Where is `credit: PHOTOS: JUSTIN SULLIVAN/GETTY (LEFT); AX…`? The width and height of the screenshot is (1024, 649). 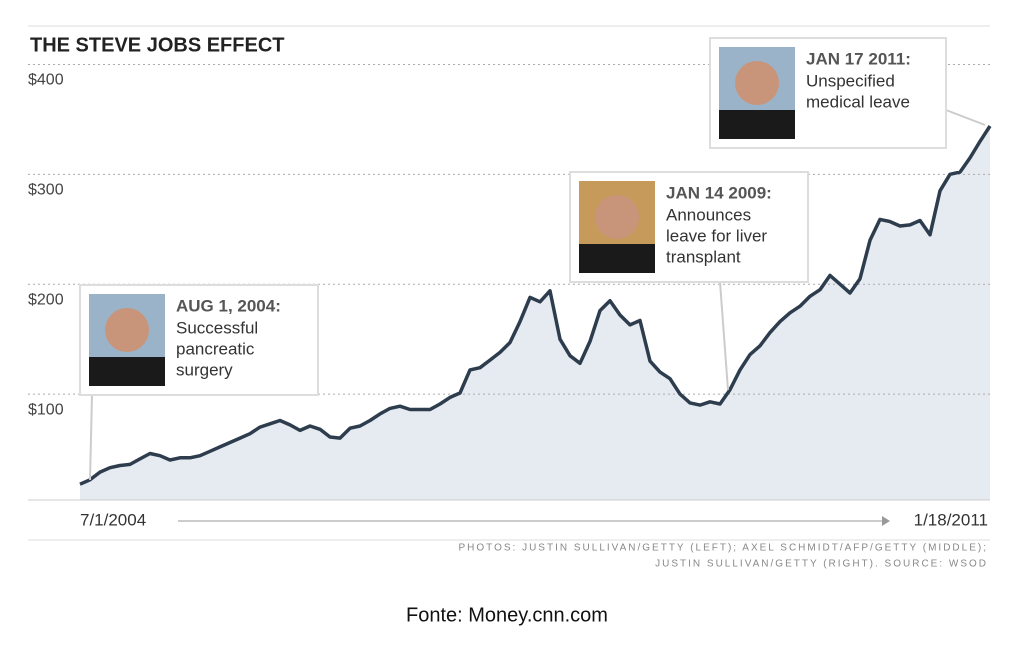 credit: PHOTOS: JUSTIN SULLIVAN/GETTY (LEFT); AX… is located at coordinates (723, 548).